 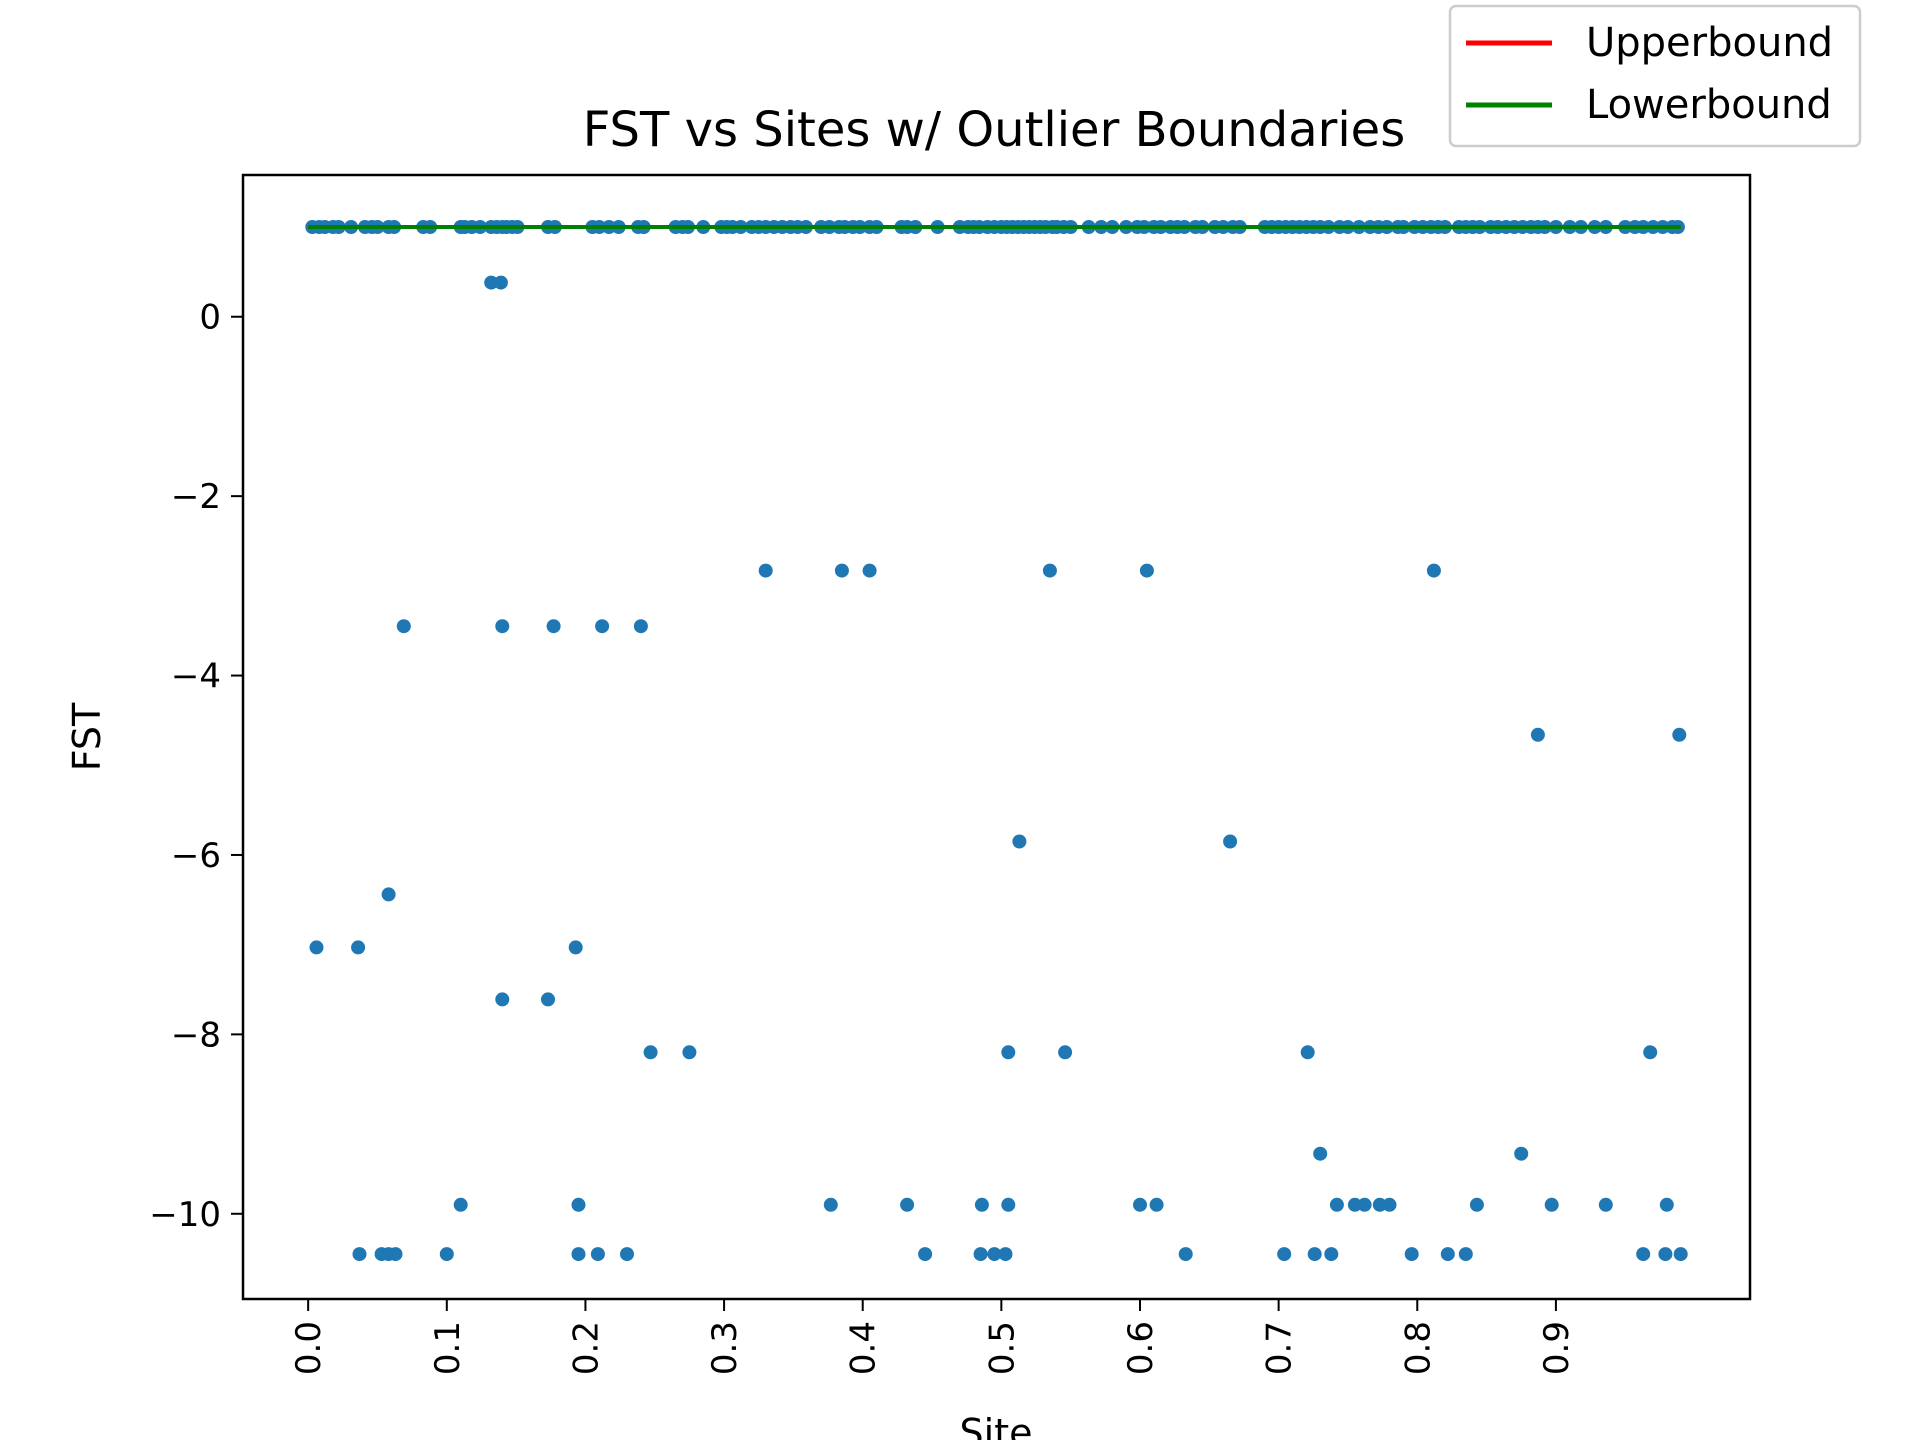 I want to click on x-axis-label: Site, so click(x=996, y=1425).